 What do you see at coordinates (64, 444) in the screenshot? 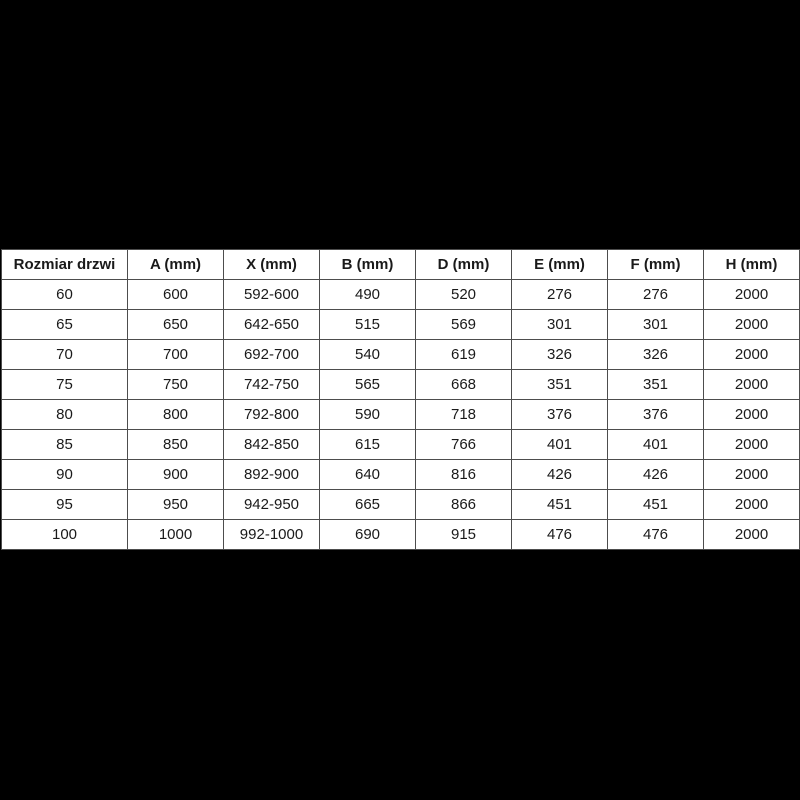
I see `table-cell: 85` at bounding box center [64, 444].